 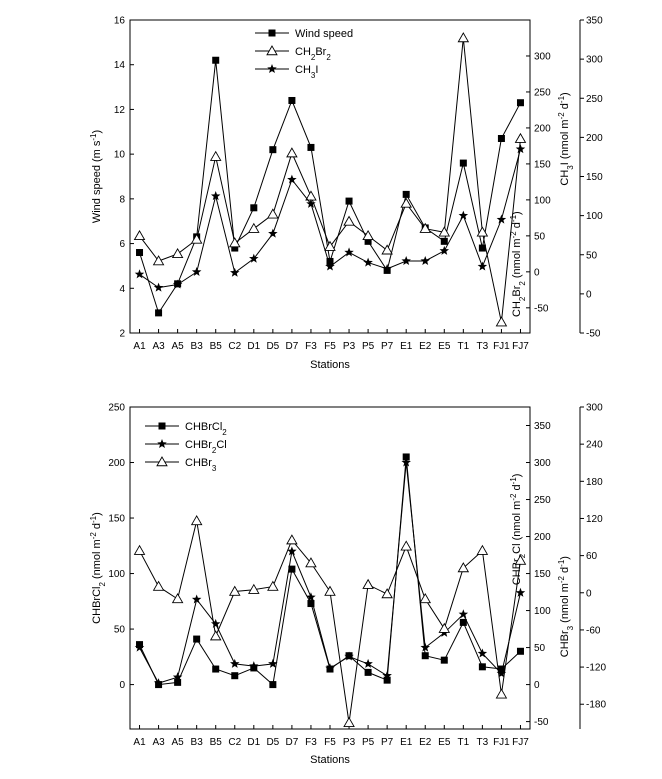 I want to click on left-tick-label: 200, so click(x=116, y=463).